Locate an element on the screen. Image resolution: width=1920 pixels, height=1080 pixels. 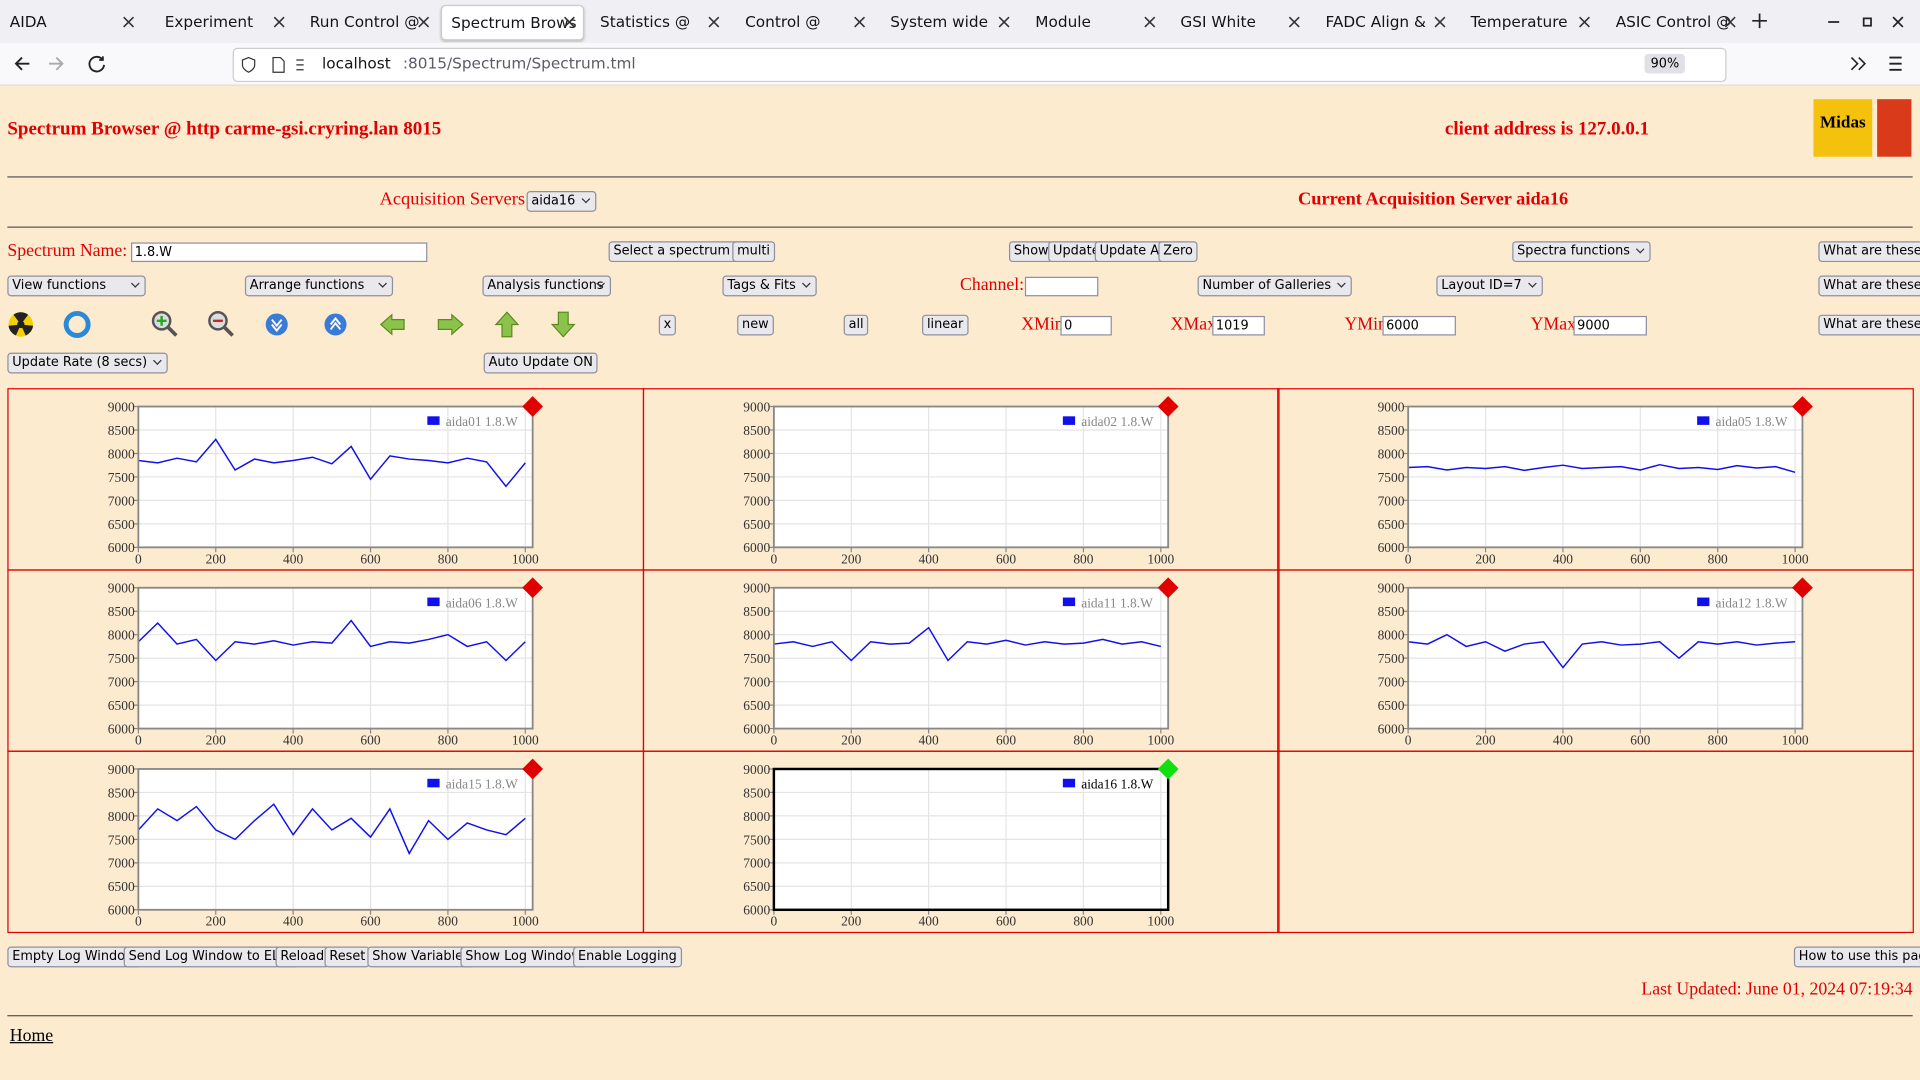
channel-label: Channel: is located at coordinates (992, 286).